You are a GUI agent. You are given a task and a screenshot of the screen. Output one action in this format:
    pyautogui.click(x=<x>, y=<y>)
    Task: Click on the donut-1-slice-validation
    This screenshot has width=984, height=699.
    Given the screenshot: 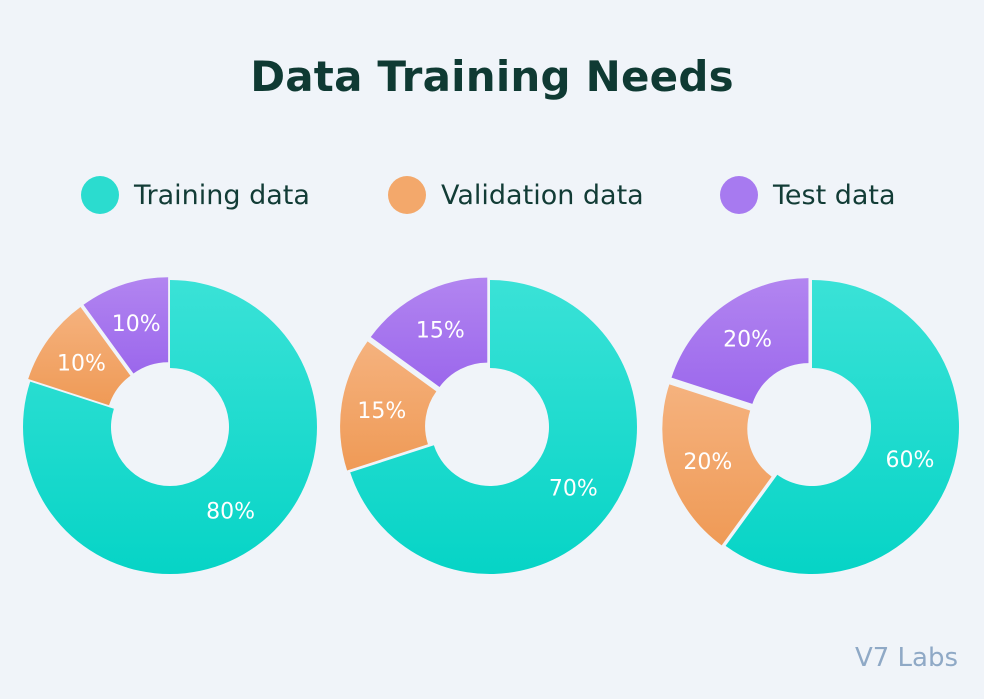 What is the action you would take?
    pyautogui.click(x=79, y=356)
    